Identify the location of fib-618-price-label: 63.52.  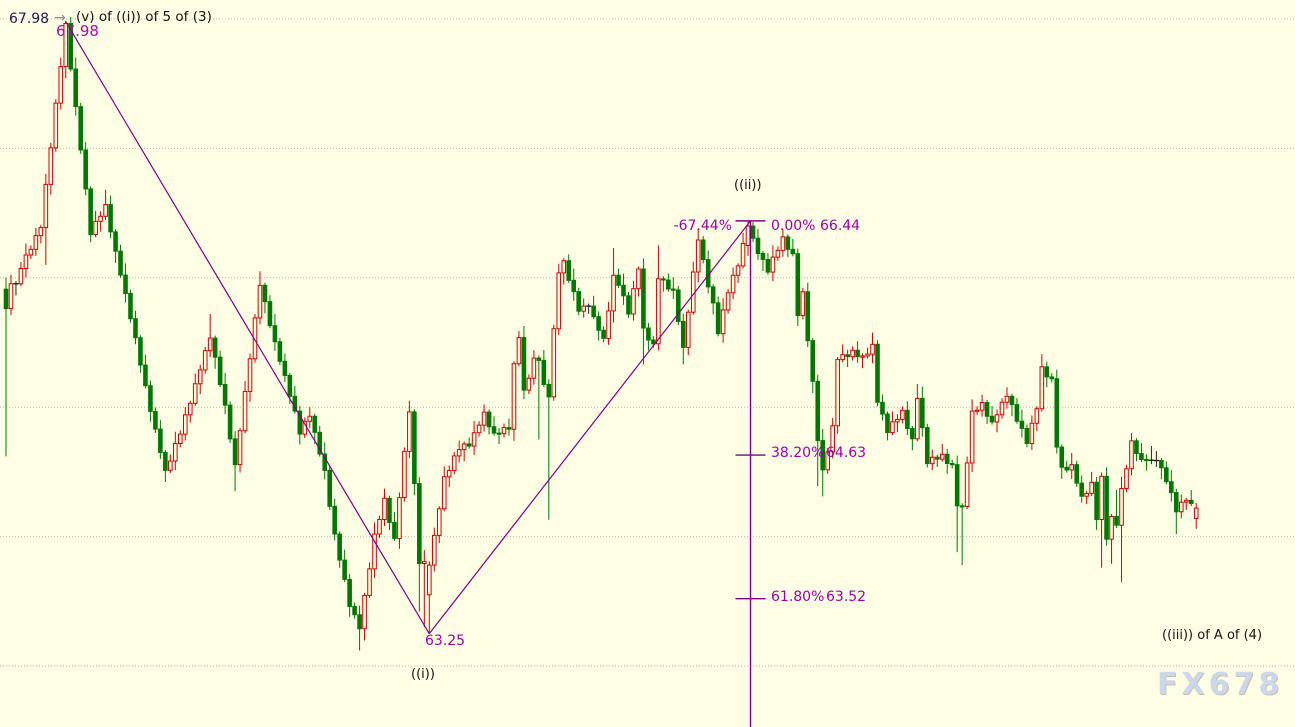
(846, 597).